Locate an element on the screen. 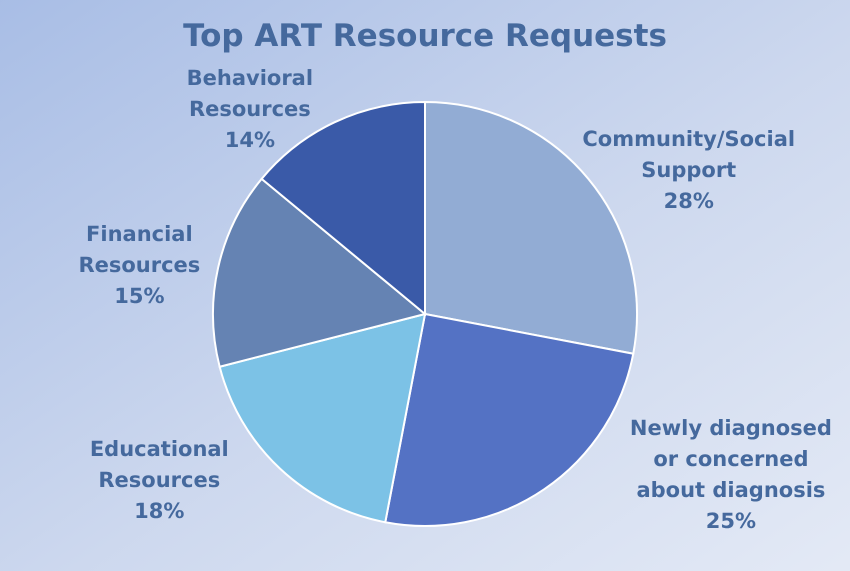 This screenshot has width=850, height=571. slice-label: Community/Social Support is located at coordinates (689, 154).